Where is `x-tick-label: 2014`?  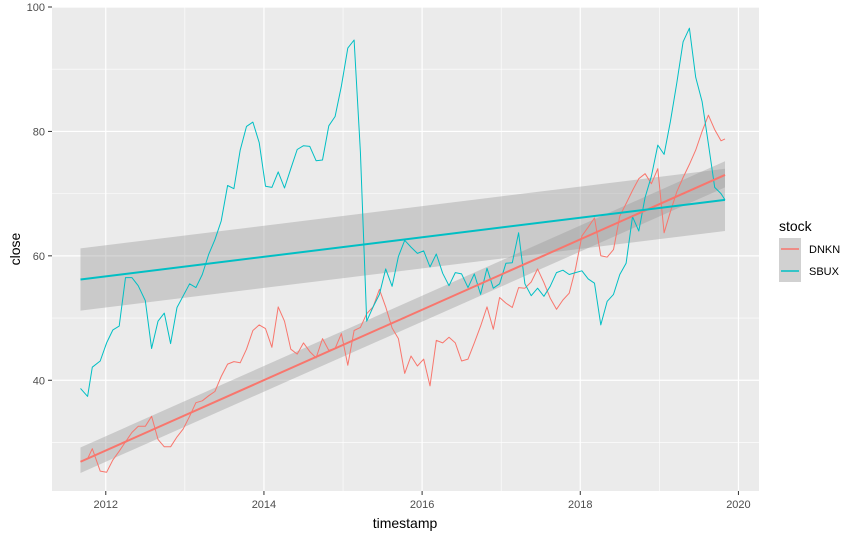 x-tick-label: 2014 is located at coordinates (264, 505).